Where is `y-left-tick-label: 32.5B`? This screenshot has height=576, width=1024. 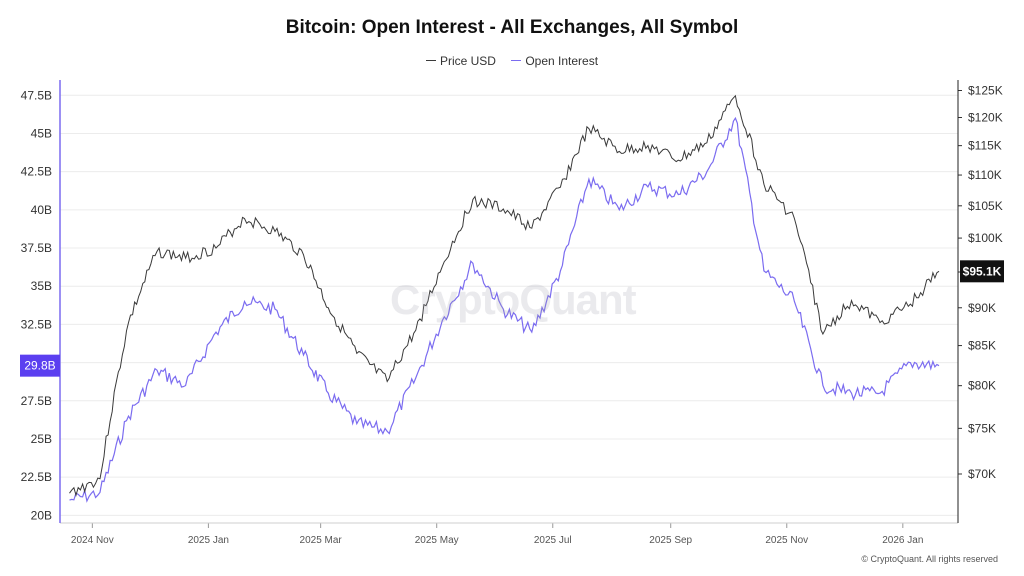 y-left-tick-label: 32.5B is located at coordinates (36, 324).